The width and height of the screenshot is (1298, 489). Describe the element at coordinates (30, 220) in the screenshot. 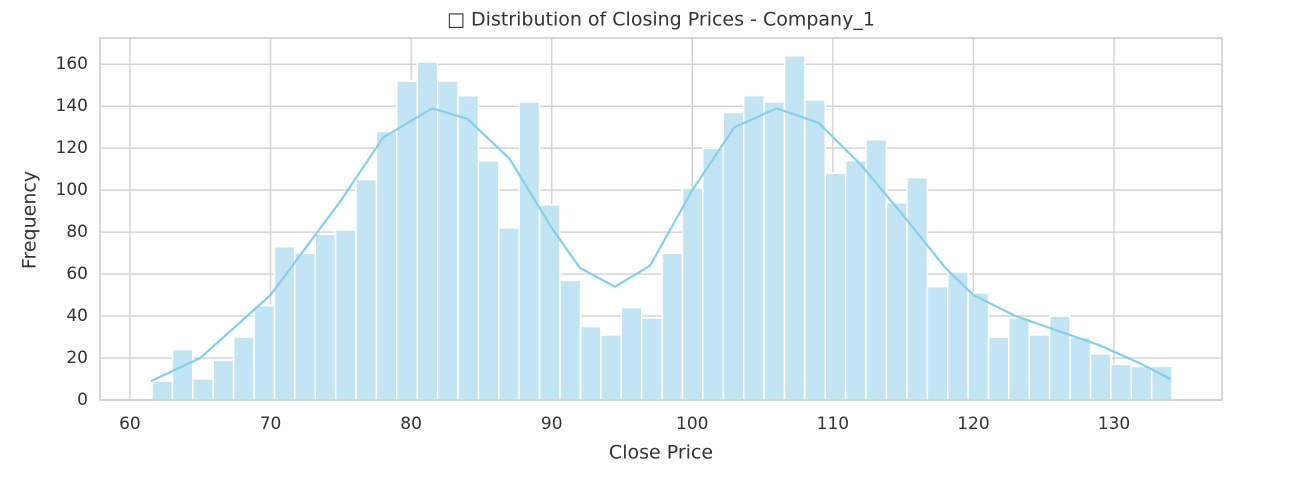

I see `y-axis-label: Frequency` at that location.